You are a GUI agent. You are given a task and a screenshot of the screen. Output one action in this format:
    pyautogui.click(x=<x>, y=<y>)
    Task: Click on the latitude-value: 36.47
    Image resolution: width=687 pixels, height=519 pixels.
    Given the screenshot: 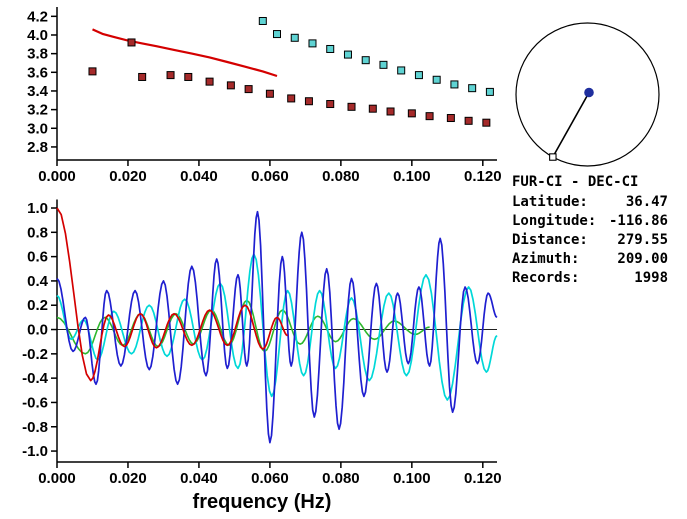 What is the action you would take?
    pyautogui.click(x=646, y=202)
    